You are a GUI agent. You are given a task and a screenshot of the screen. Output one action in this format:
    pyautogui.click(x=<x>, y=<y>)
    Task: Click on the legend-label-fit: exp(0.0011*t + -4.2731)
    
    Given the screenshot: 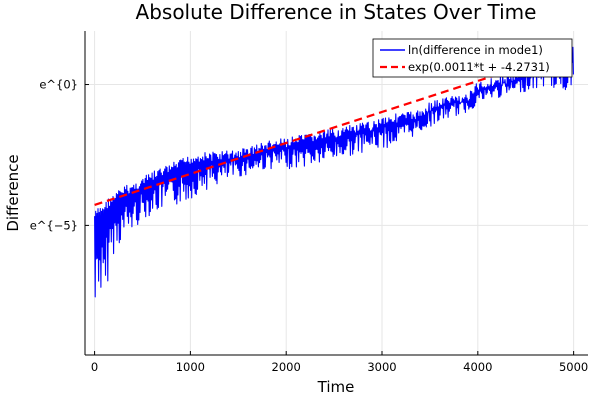 What is the action you would take?
    pyautogui.click(x=479, y=67)
    